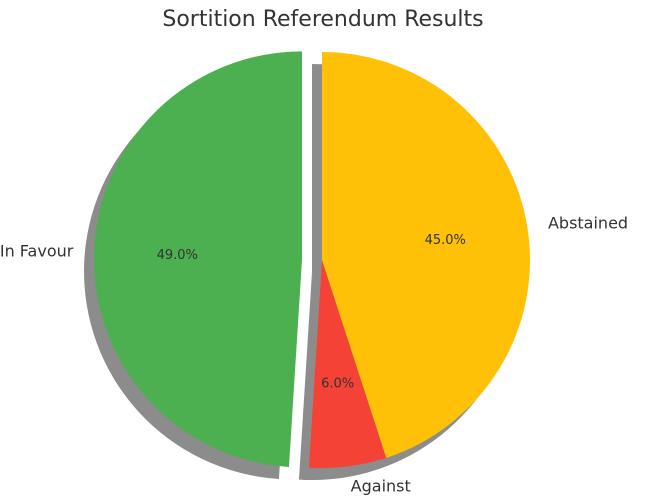  What do you see at coordinates (337, 383) in the screenshot?
I see `pie-pct-label-against: 6.0%` at bounding box center [337, 383].